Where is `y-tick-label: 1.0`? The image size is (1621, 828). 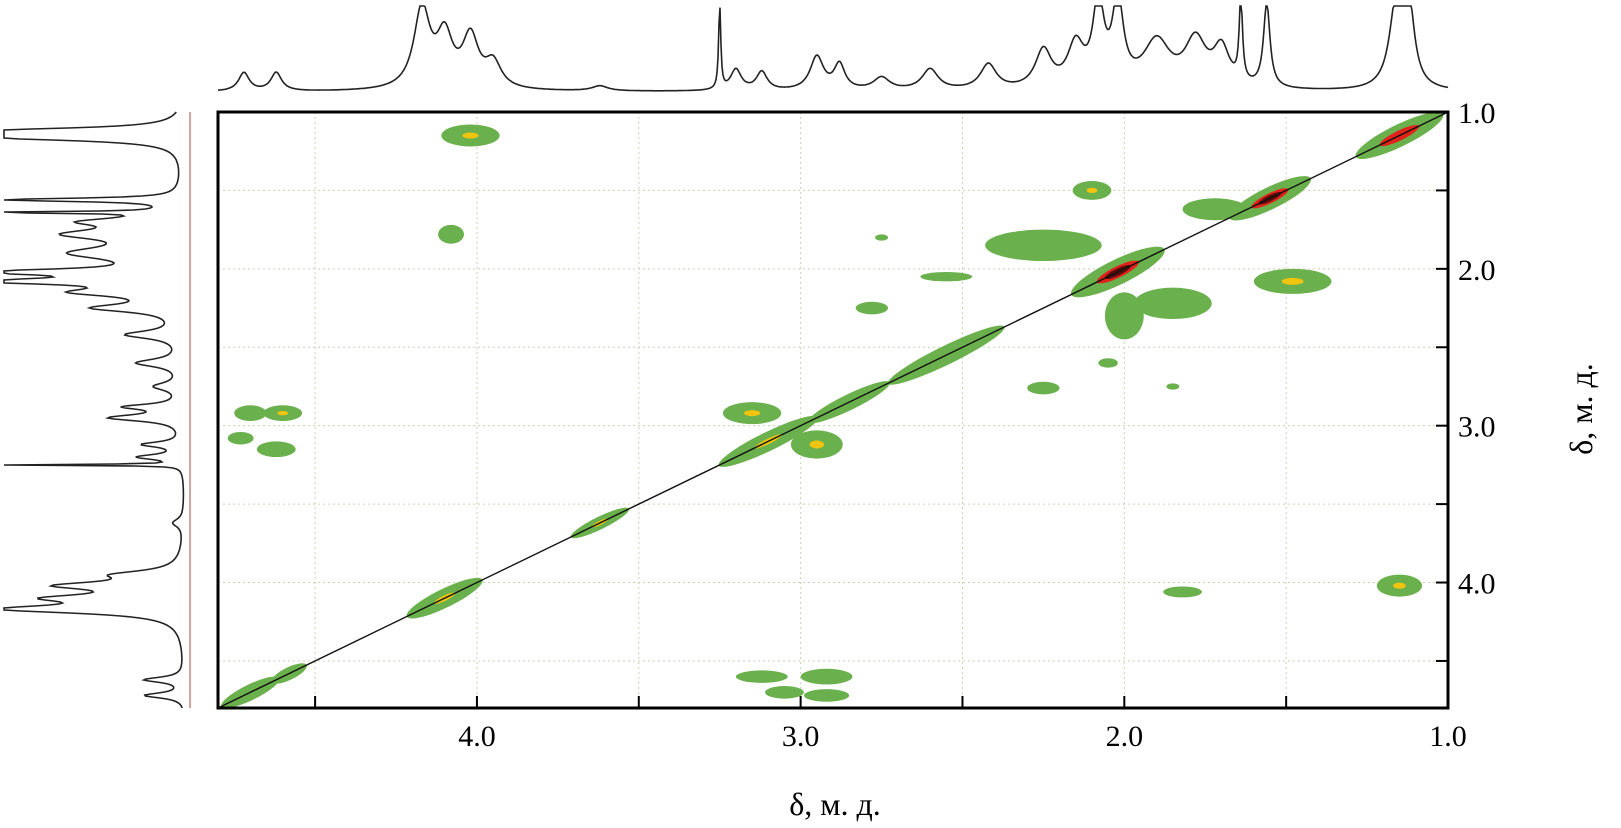
y-tick-label: 1.0 is located at coordinates (1477, 113).